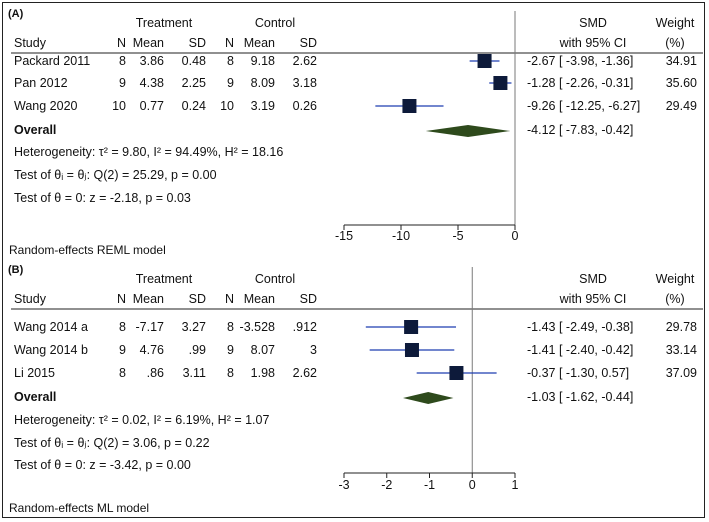 The width and height of the screenshot is (709, 522). I want to click on treatment-sd: 2.25, so click(193, 83).